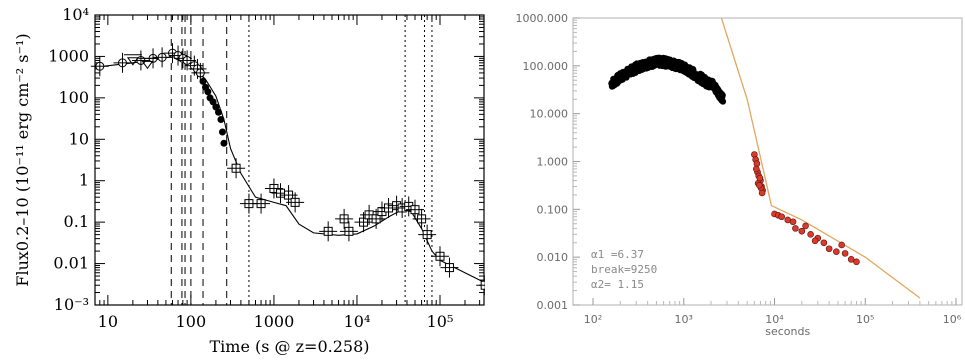 This screenshot has width=965, height=360. I want to click on y-tick-label: 10.000, so click(549, 114).